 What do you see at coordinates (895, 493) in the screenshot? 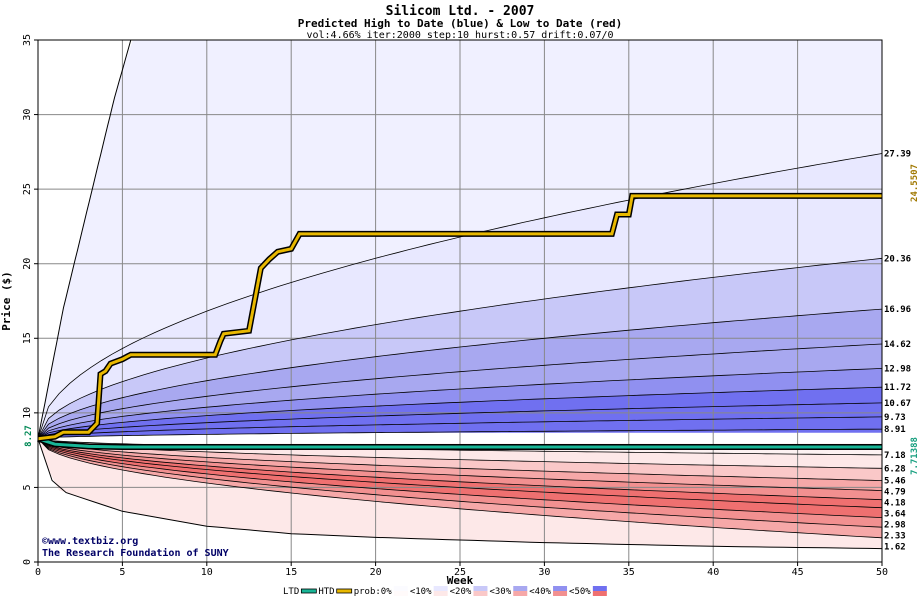
I see `percentile-end-label: 4.79` at bounding box center [895, 493].